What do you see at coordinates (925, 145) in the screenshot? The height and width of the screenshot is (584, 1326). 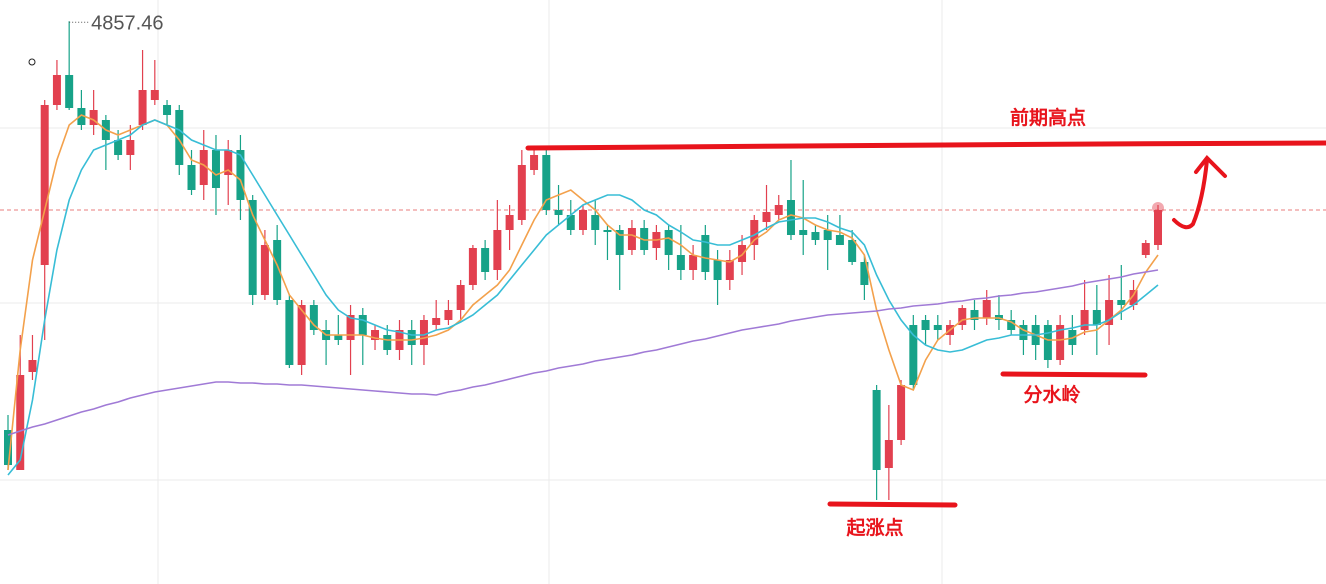 I see `resistance-line` at bounding box center [925, 145].